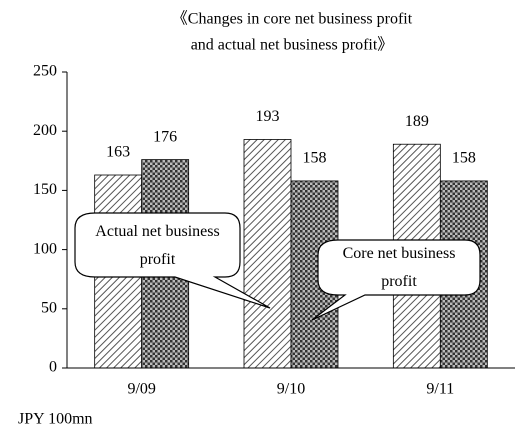  I want to click on value-label: 163, so click(118, 152).